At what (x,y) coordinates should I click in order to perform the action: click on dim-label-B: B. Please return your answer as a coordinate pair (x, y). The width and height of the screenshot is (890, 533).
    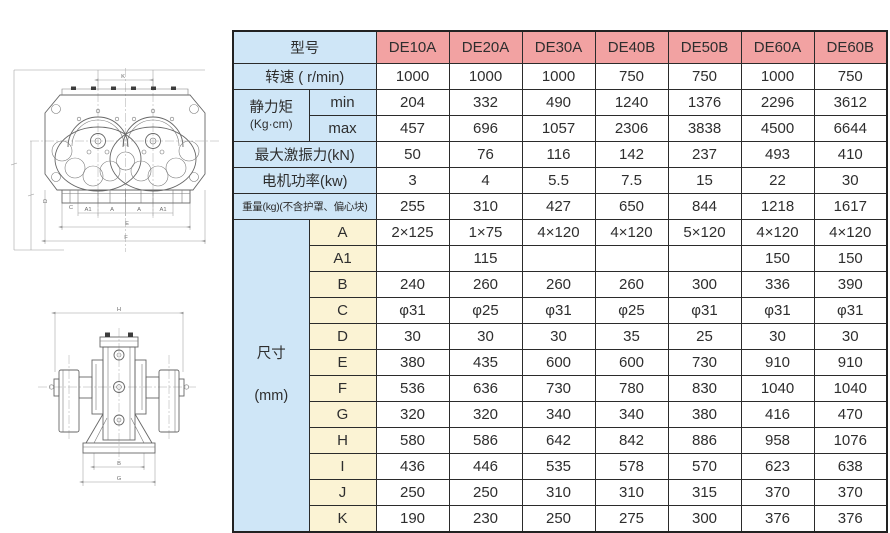
    Looking at the image, I should click on (119, 464).